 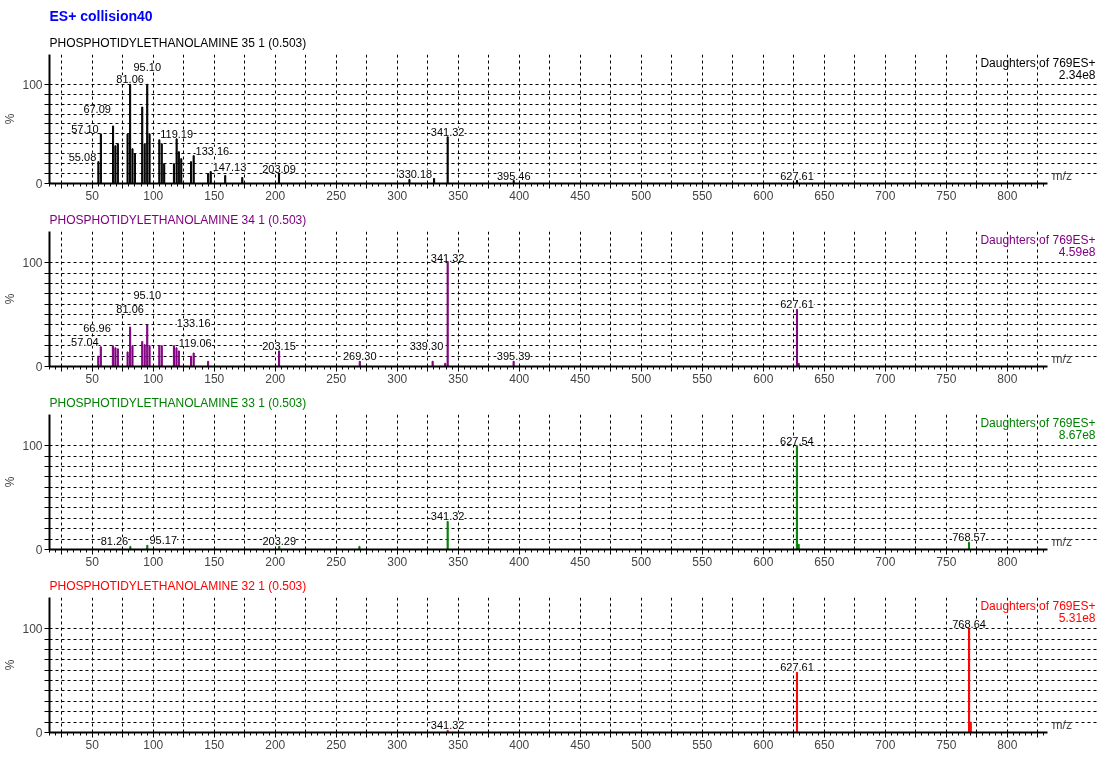 What do you see at coordinates (513, 175) in the screenshot?
I see `annotation: 395.46` at bounding box center [513, 175].